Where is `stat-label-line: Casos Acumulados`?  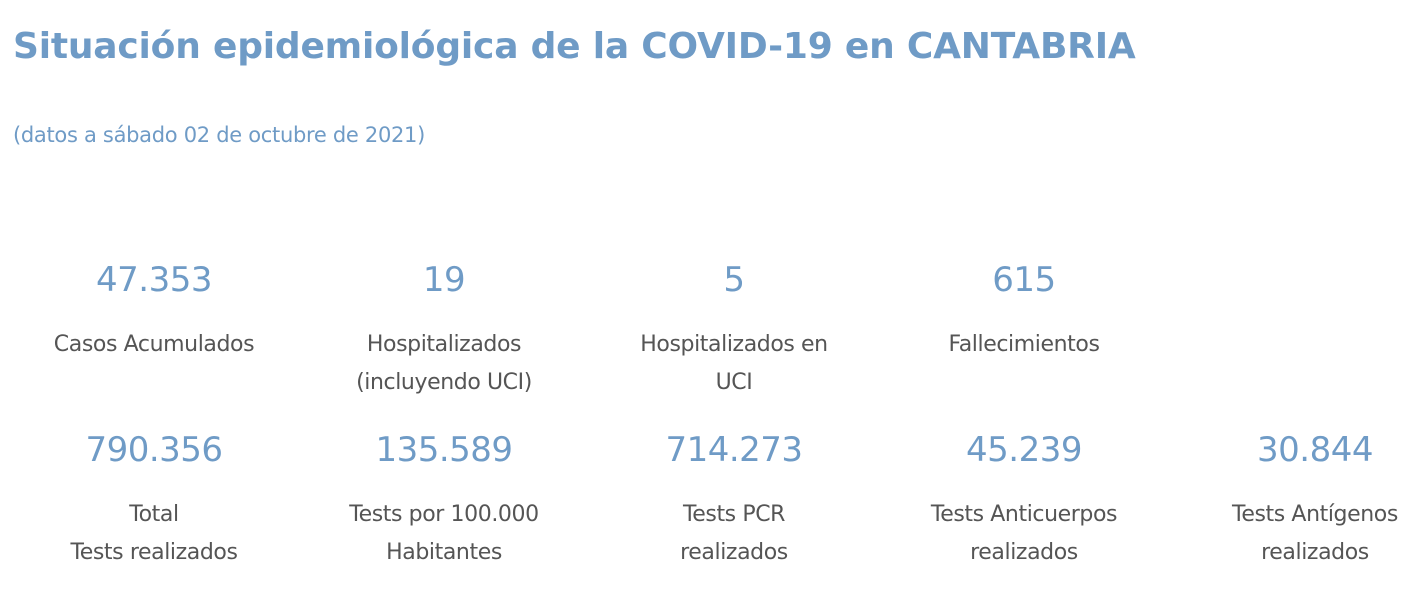 stat-label-line: Casos Acumulados is located at coordinates (154, 344).